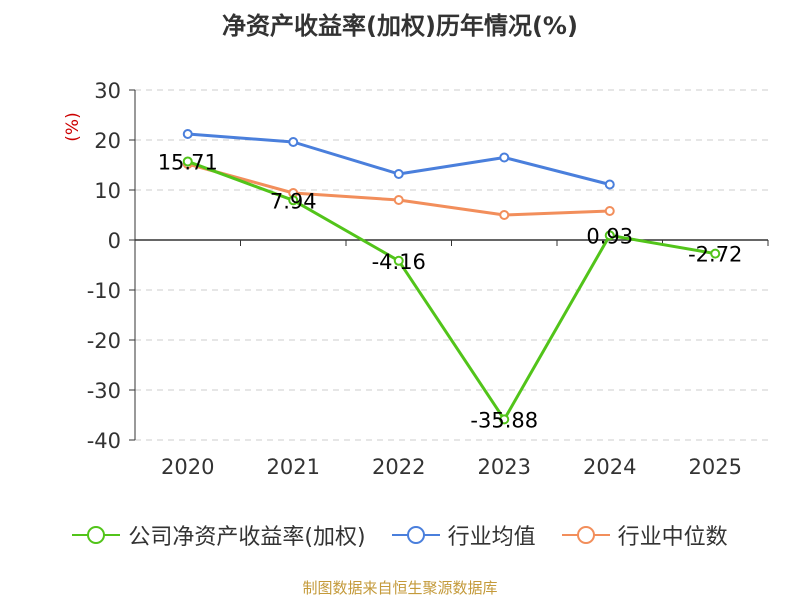 The height and width of the screenshot is (600, 800). I want to click on y-tick-label: 0, so click(114, 241).